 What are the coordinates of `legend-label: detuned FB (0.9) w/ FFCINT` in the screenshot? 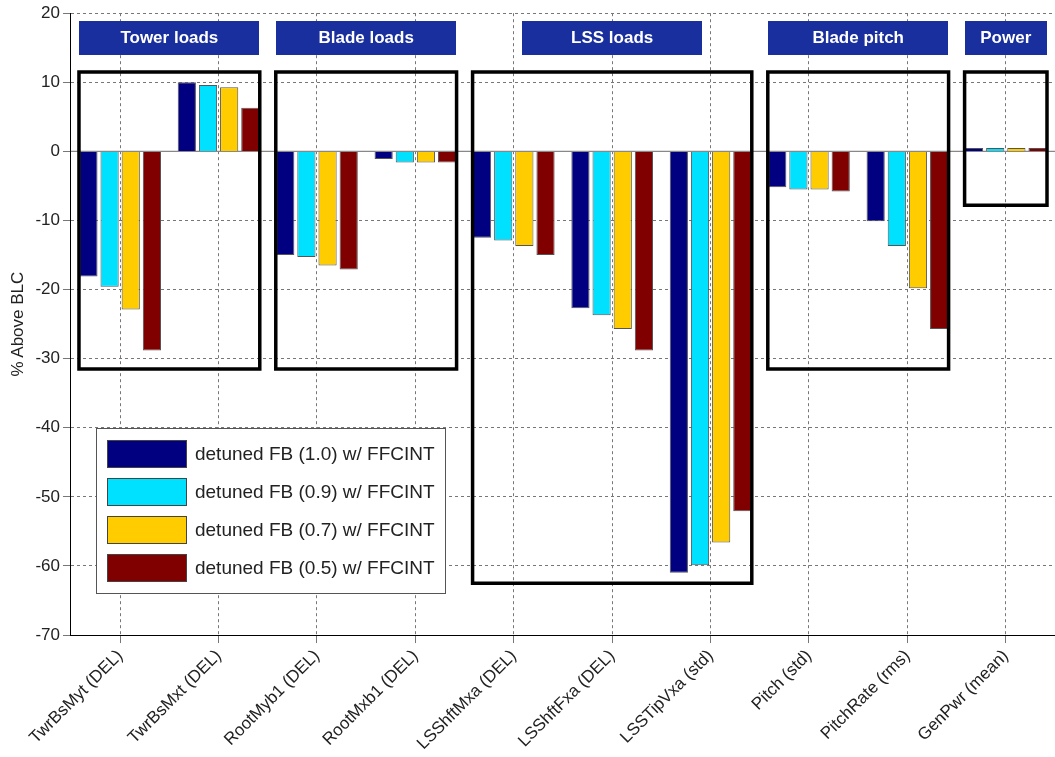 It's located at (314, 491).